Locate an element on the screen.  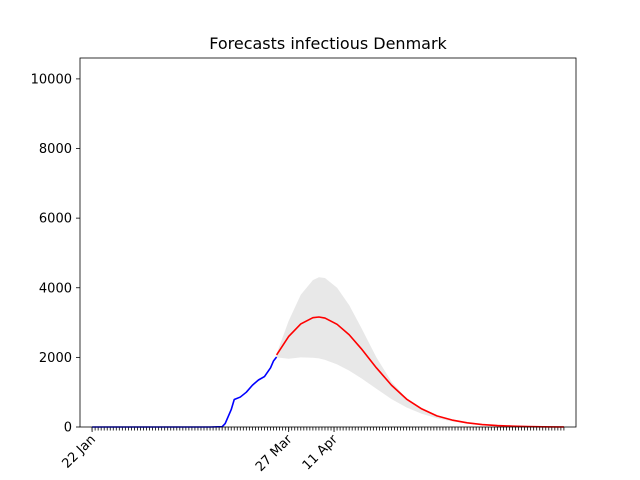
y-tick-label: 6000 is located at coordinates (55, 219).